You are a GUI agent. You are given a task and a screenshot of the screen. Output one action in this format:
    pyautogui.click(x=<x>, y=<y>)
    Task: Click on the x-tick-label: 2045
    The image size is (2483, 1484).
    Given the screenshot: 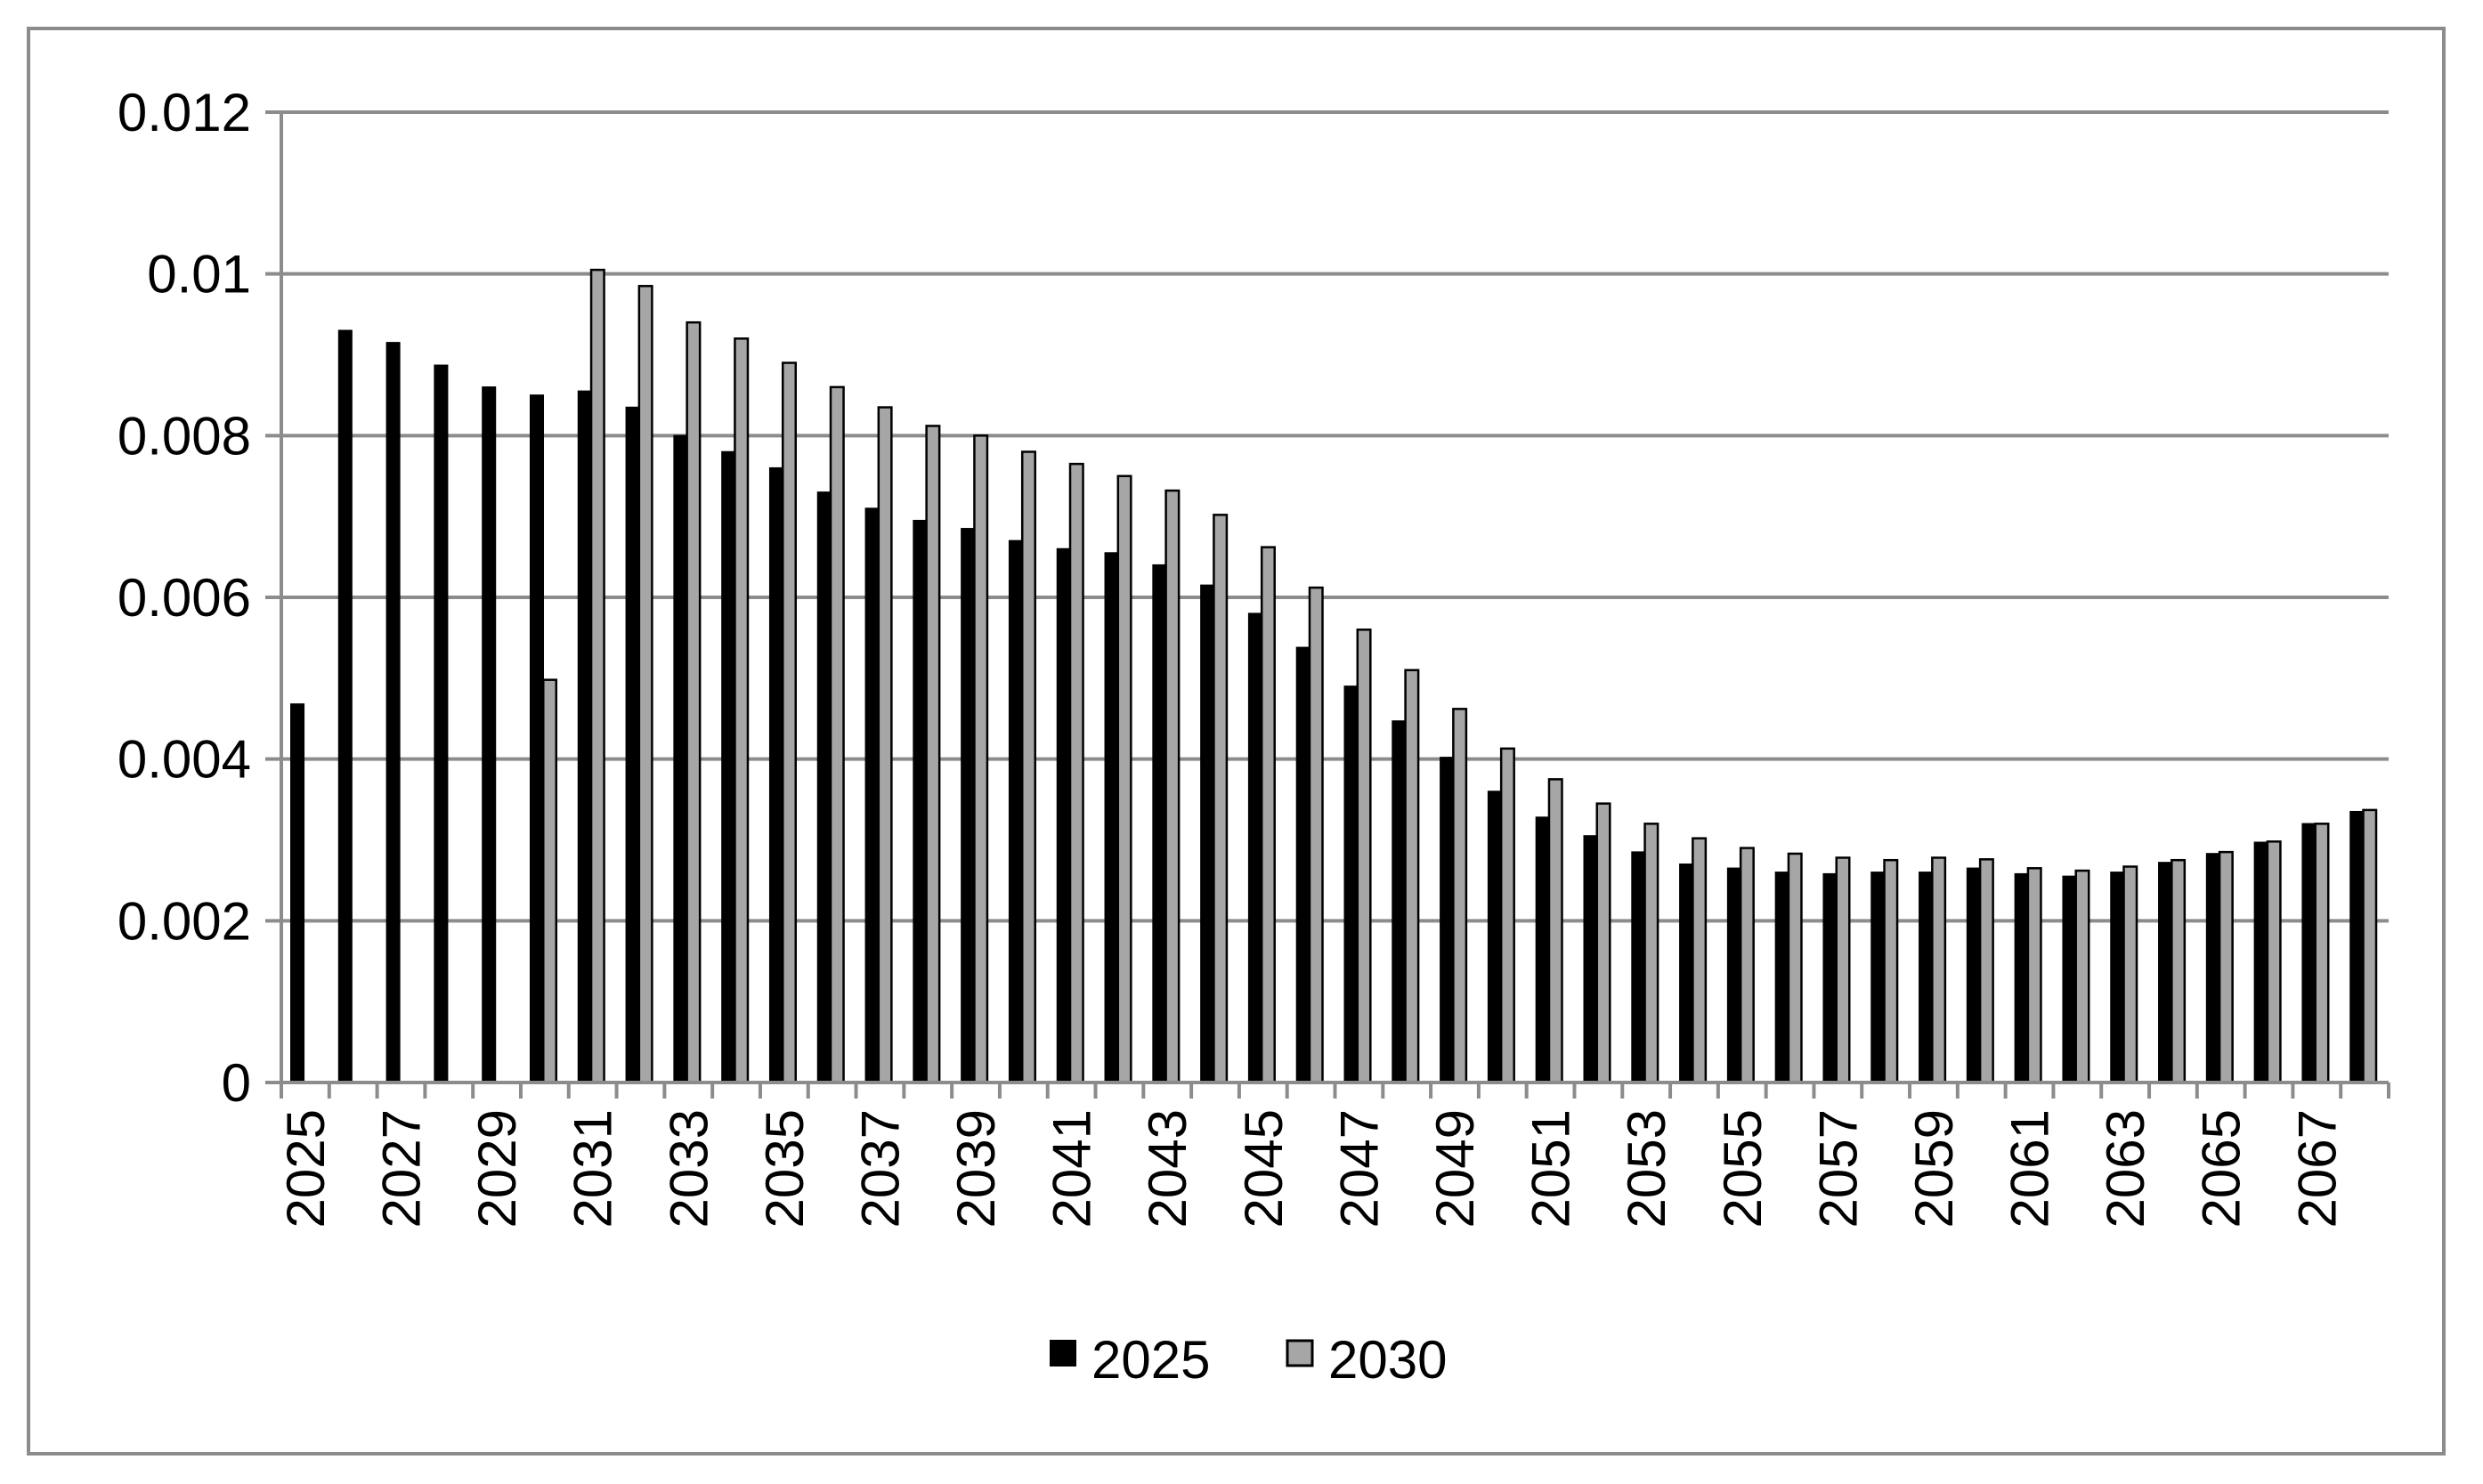 What is the action you would take?
    pyautogui.click(x=1264, y=1168)
    